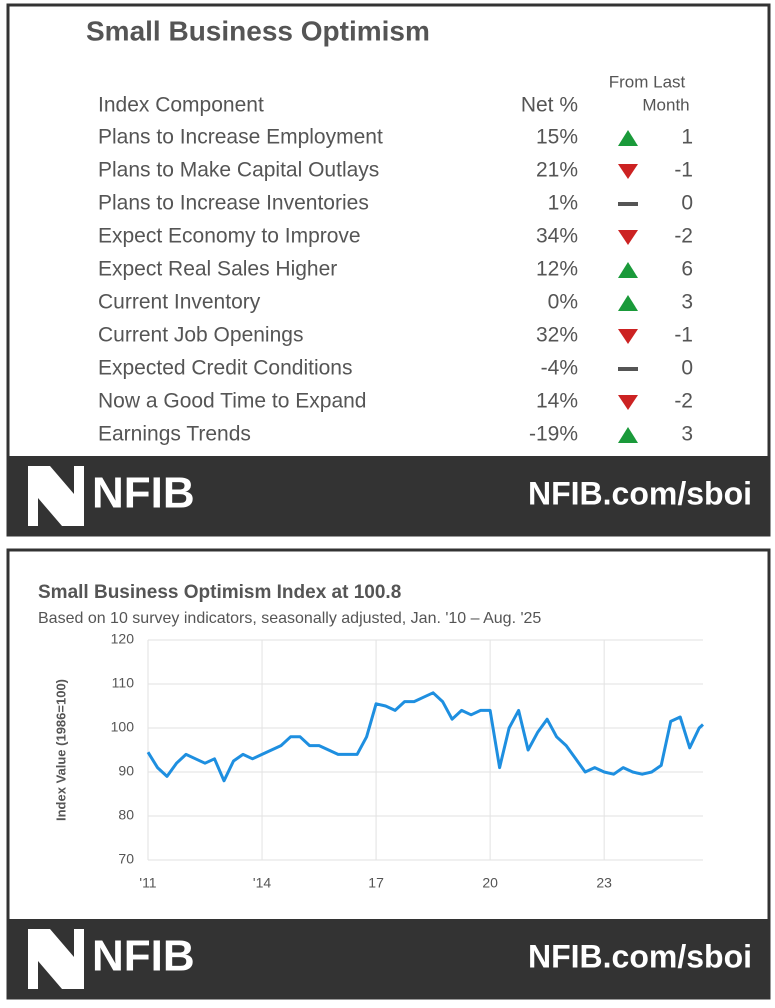  Describe the element at coordinates (181, 105) in the screenshot. I see `header: Index Component` at that location.